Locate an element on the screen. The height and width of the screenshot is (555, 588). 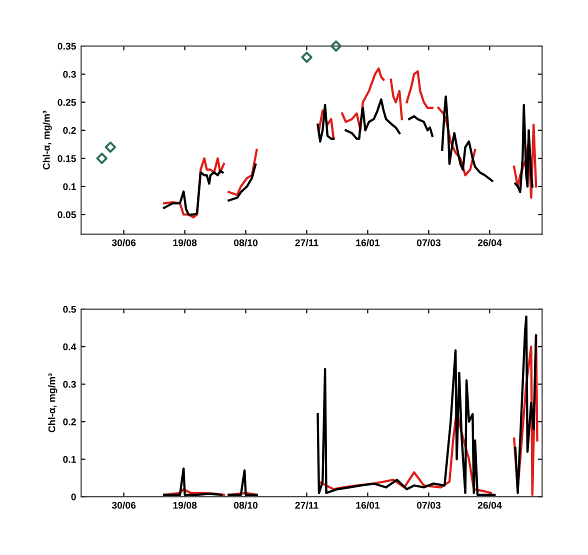
y-tick-label: 0.15 is located at coordinates (67, 158).